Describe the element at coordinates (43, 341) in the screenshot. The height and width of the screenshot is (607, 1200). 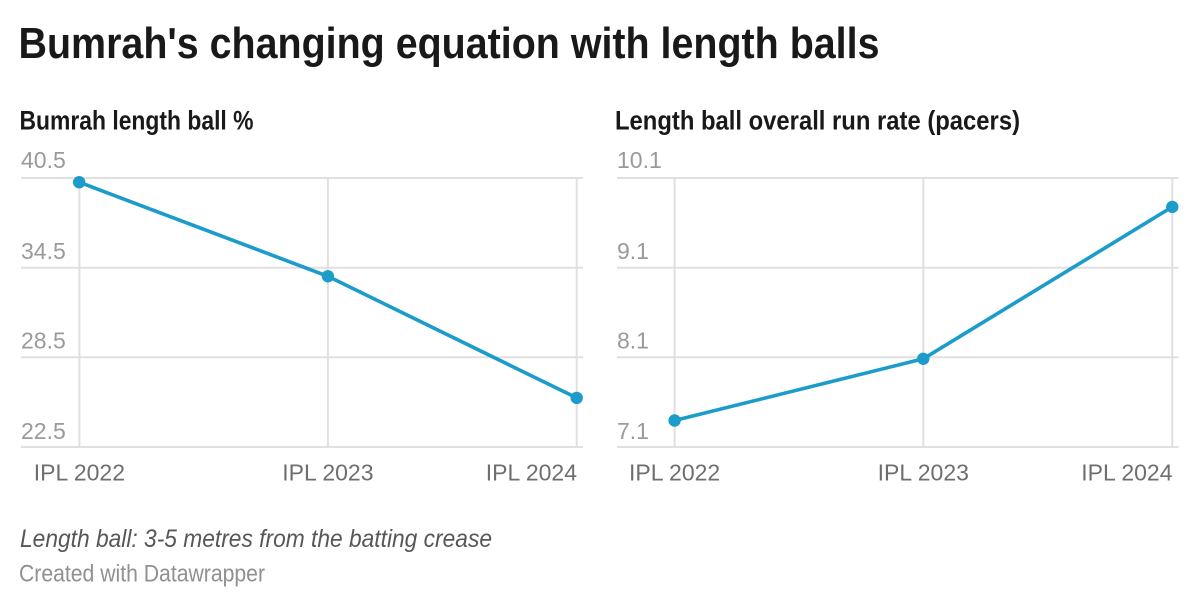
I see `svg-text: 28.5` at that location.